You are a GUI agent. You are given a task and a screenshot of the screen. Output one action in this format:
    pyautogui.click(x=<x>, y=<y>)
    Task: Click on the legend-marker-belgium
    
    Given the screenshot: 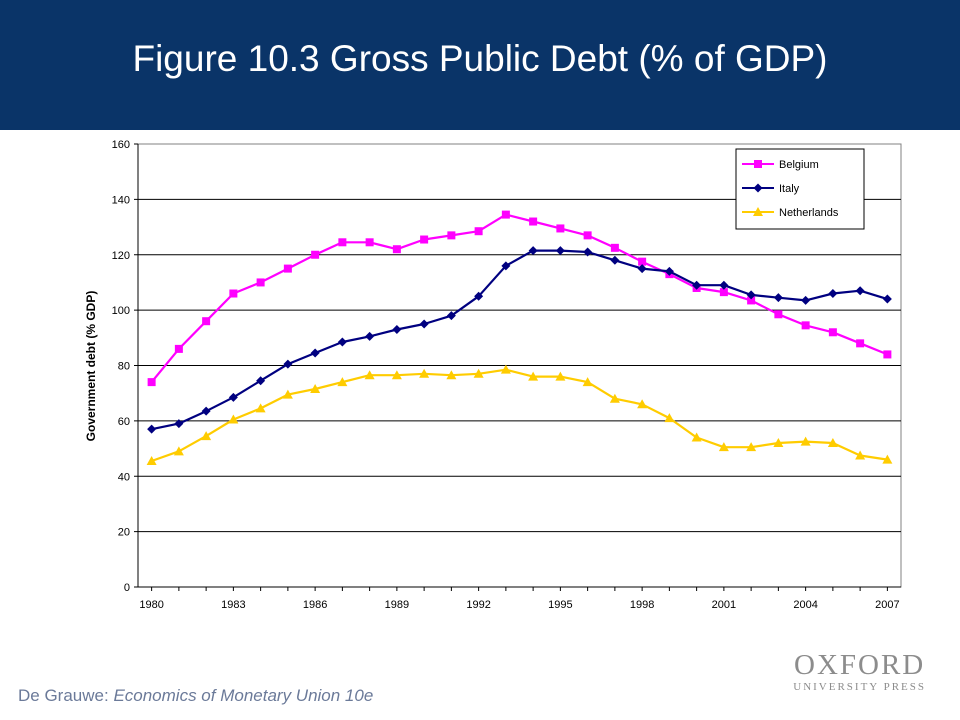 What is the action you would take?
    pyautogui.click(x=758, y=164)
    